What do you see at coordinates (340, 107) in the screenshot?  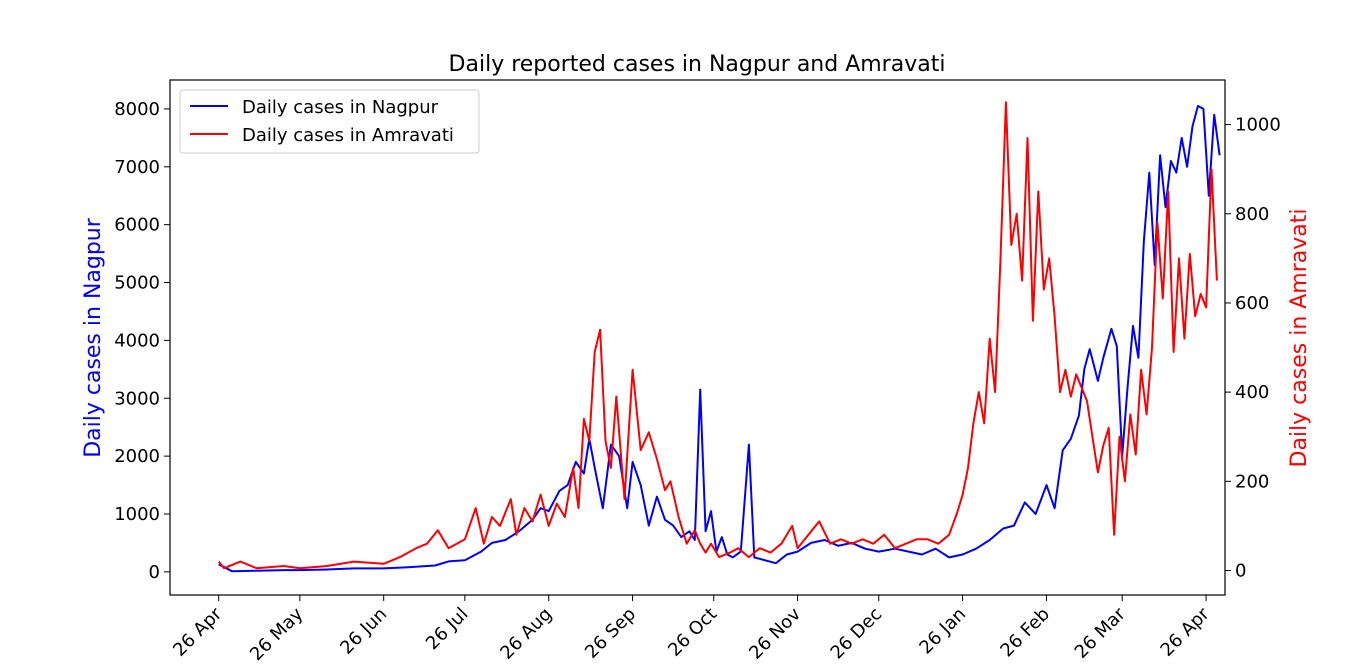 I see `legend-label-nagpur: Daily cases in Nagpur` at bounding box center [340, 107].